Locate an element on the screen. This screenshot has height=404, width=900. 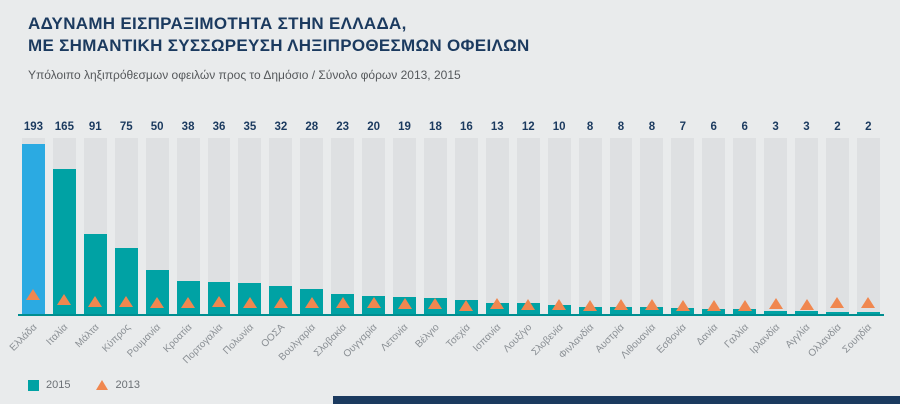
value-label: 75 is located at coordinates (126, 127).